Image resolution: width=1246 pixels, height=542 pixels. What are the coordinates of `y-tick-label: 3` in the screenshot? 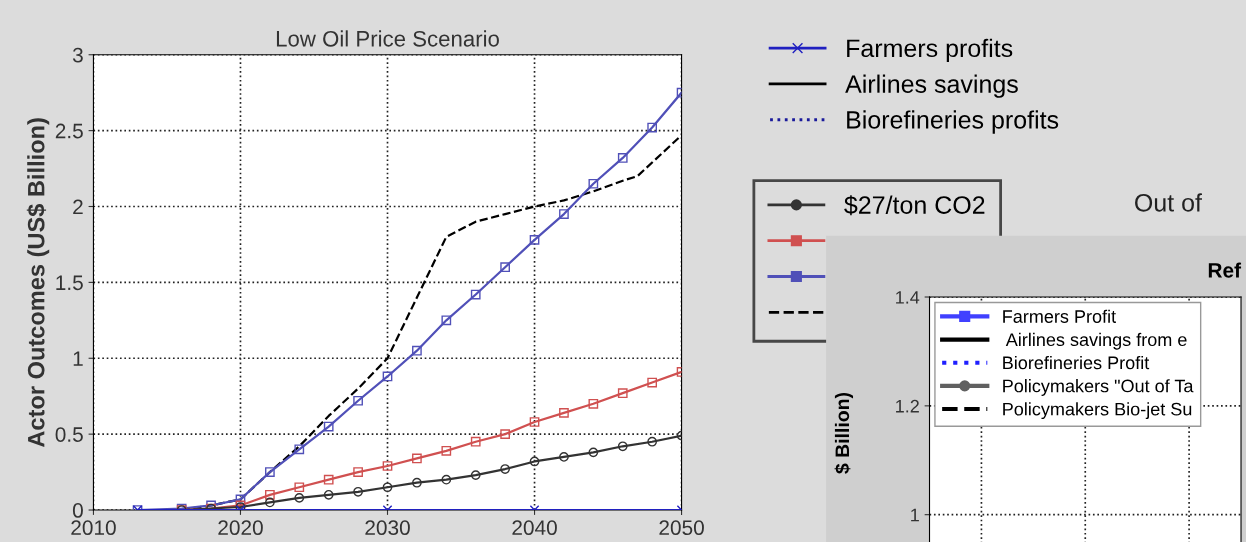 It's located at (77, 55).